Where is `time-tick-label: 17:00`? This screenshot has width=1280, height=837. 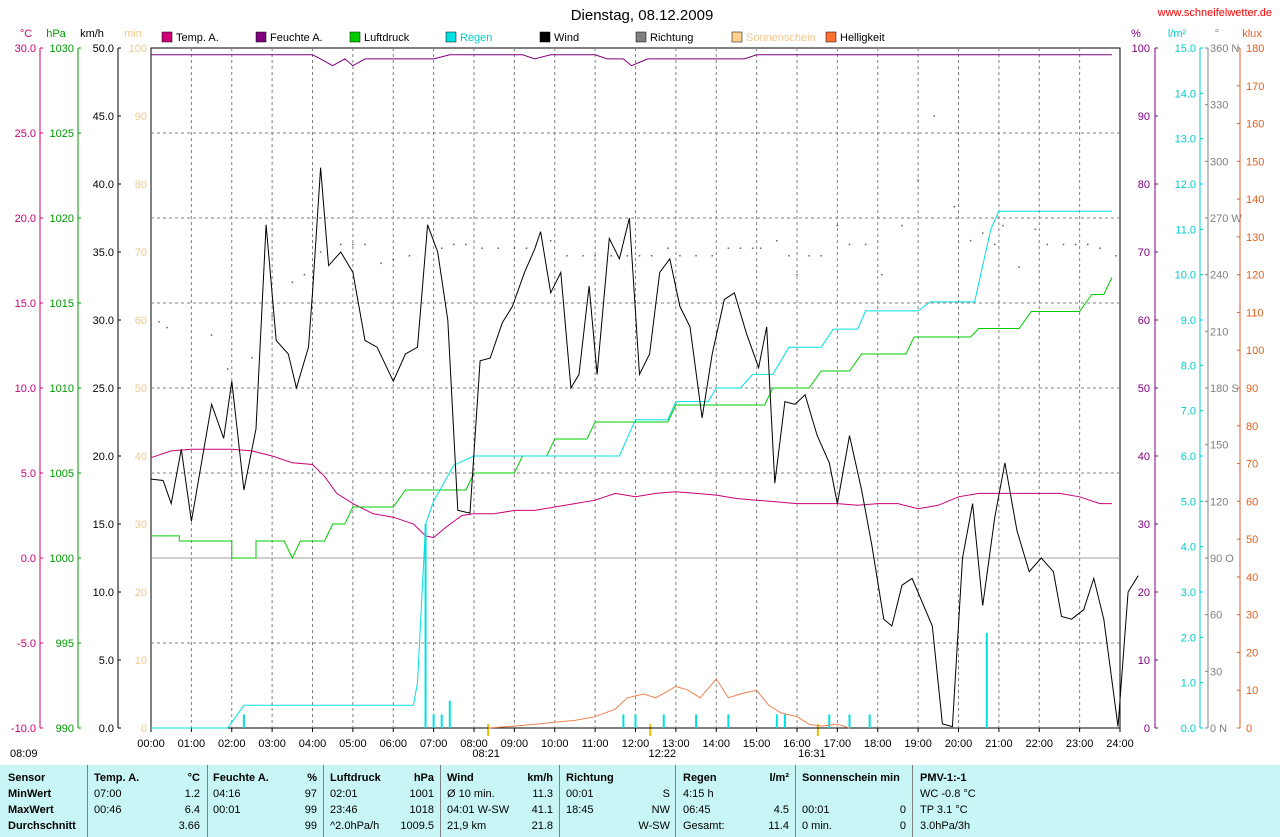 time-tick-label: 17:00 is located at coordinates (838, 744).